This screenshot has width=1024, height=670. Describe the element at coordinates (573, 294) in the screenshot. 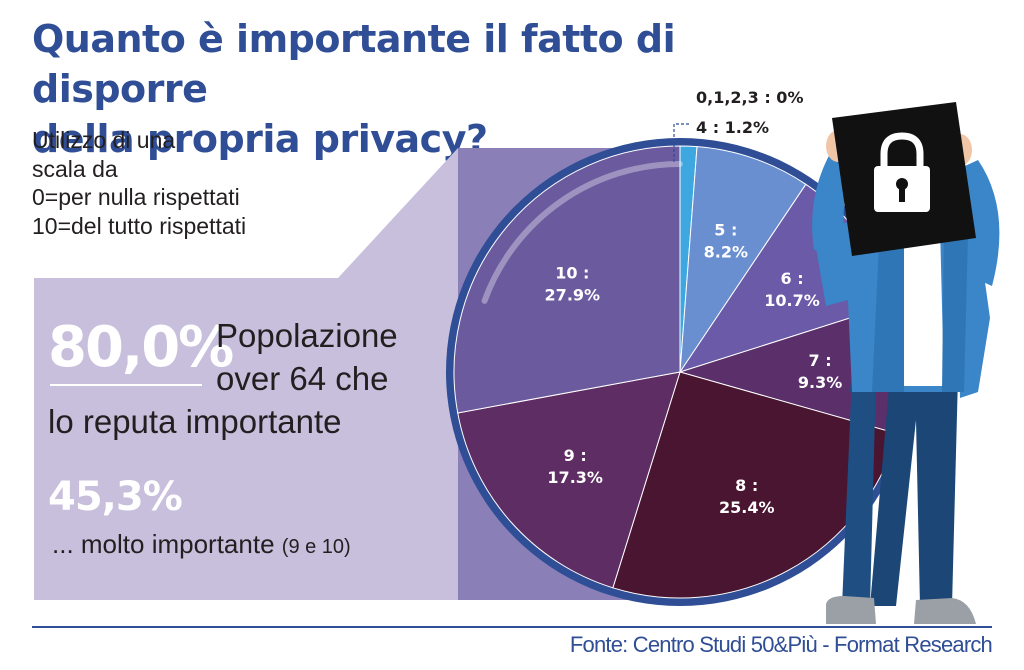

I see `slice-value-10: 27.9%` at that location.